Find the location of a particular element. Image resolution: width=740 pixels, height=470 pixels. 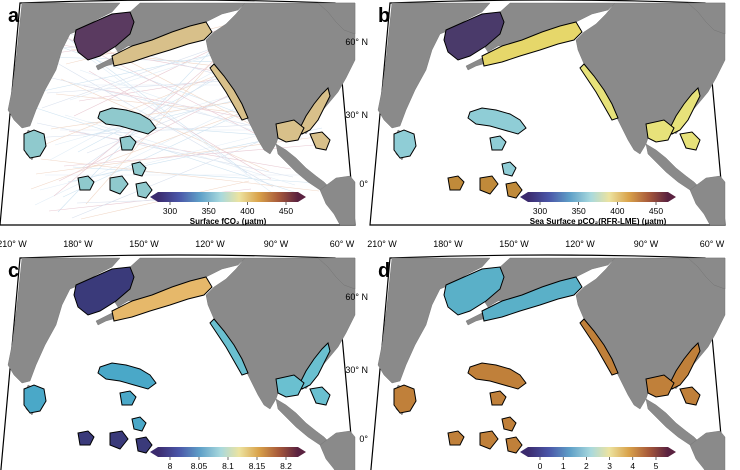

colorbar-tick-4: 8.2 is located at coordinates (286, 465).